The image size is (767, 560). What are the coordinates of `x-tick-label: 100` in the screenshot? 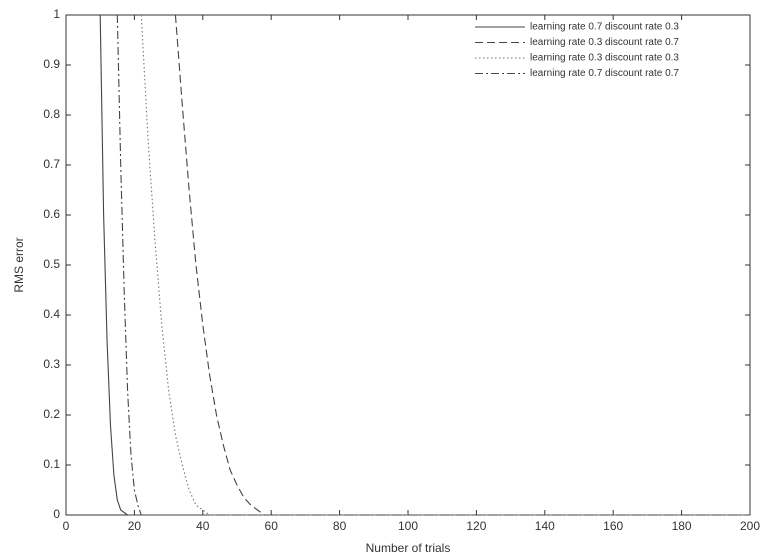 It's located at (408, 526).